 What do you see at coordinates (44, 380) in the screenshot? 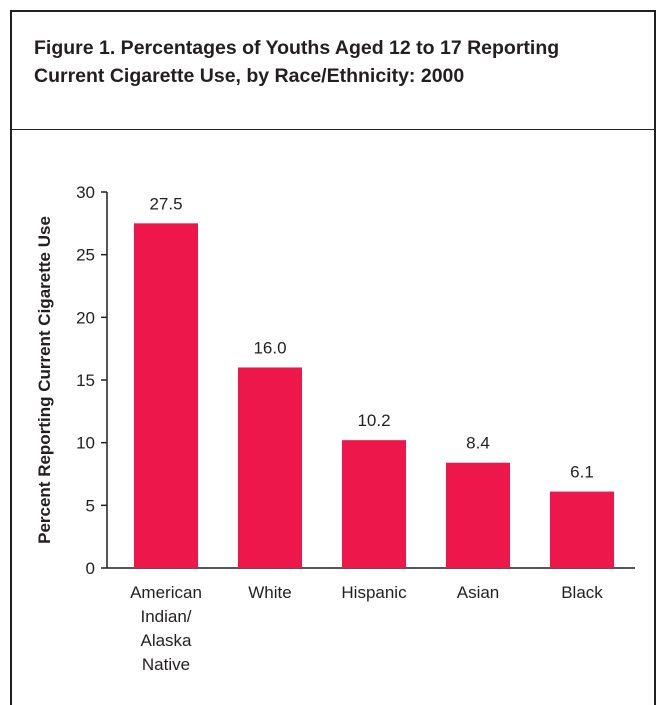
I see `y-axis-label: Percent Reporting Current Cigarette Use` at bounding box center [44, 380].